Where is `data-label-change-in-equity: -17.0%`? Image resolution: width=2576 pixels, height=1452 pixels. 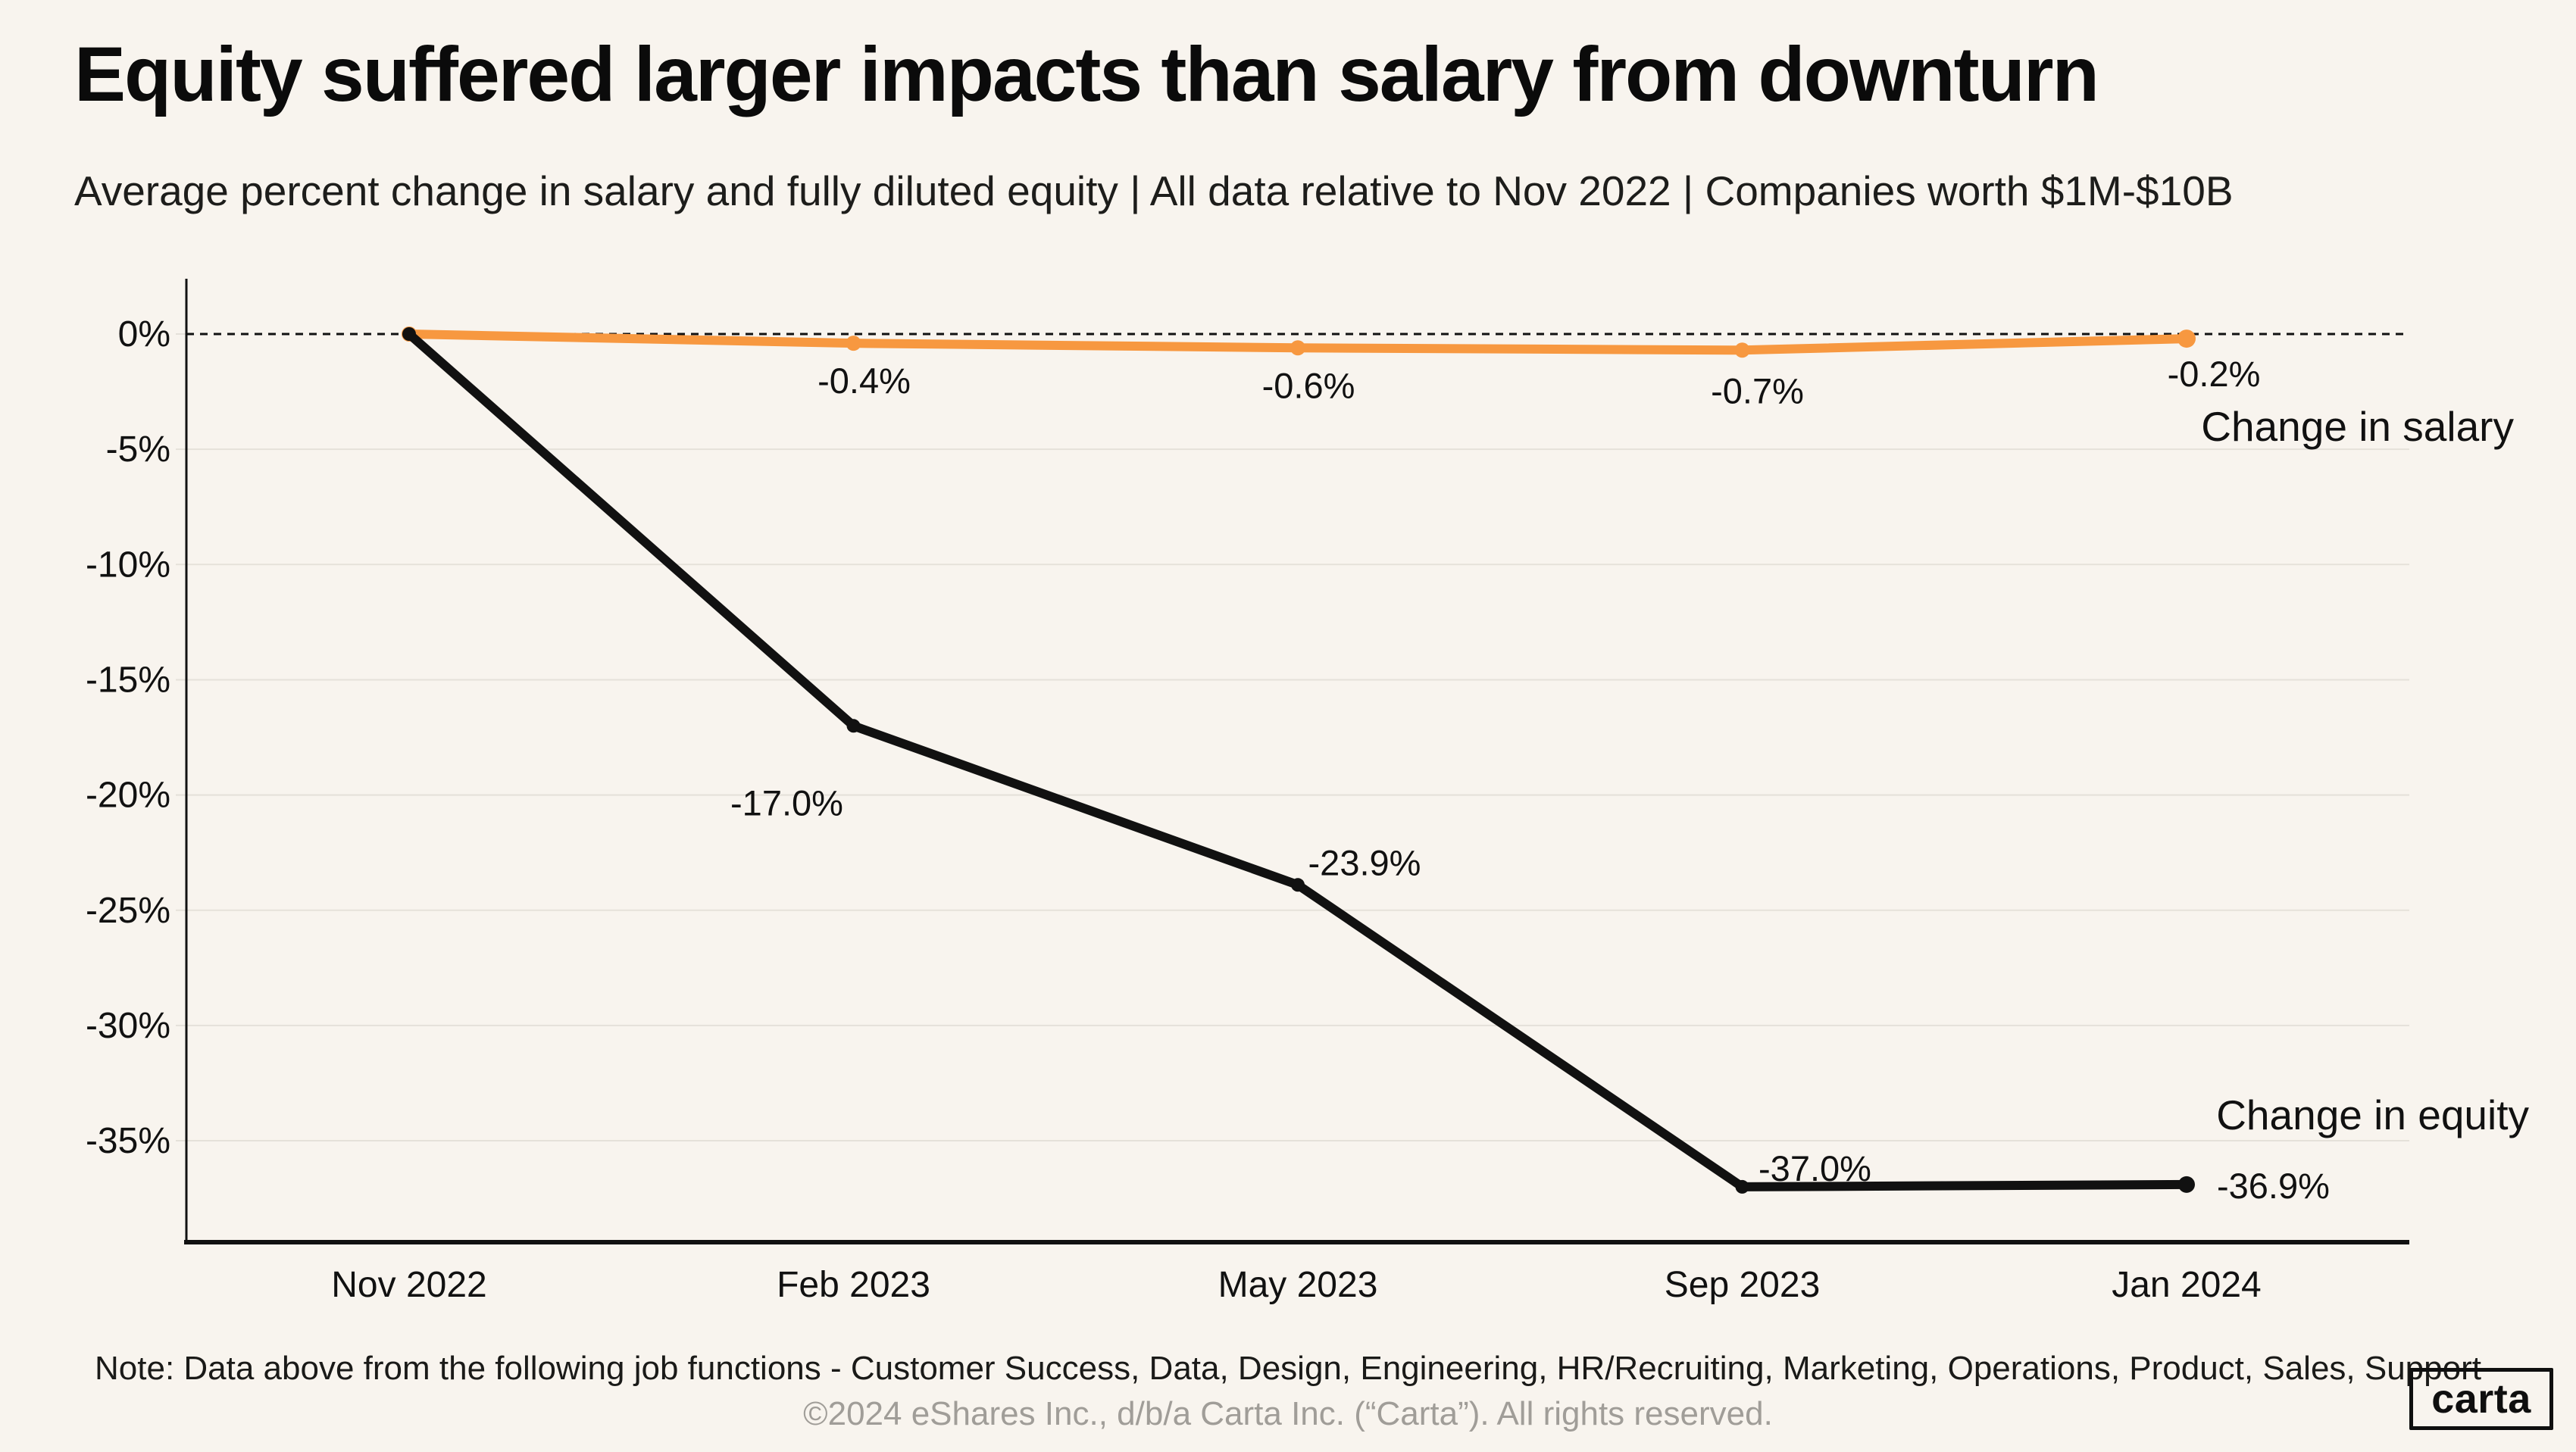
data-label-change-in-equity: -17.0% is located at coordinates (786, 803).